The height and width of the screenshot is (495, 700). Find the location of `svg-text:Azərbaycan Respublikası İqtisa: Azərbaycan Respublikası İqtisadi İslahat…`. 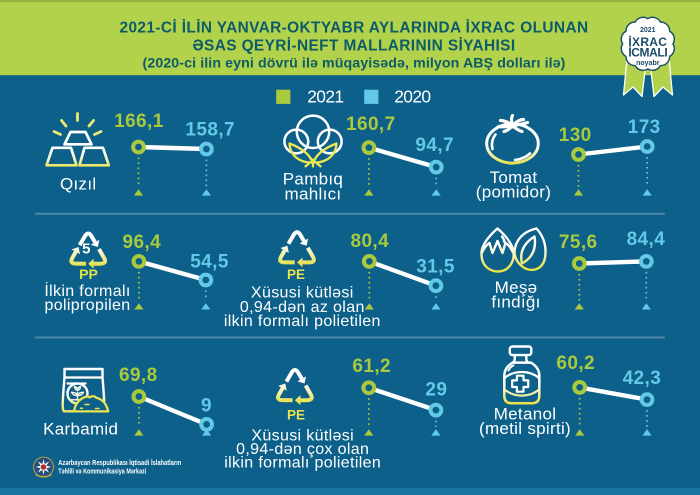

svg-text:Azərbaycan Respublikası İqtisa: Azərbaycan Respublikası İqtisadi İslahat… is located at coordinates (119, 462).